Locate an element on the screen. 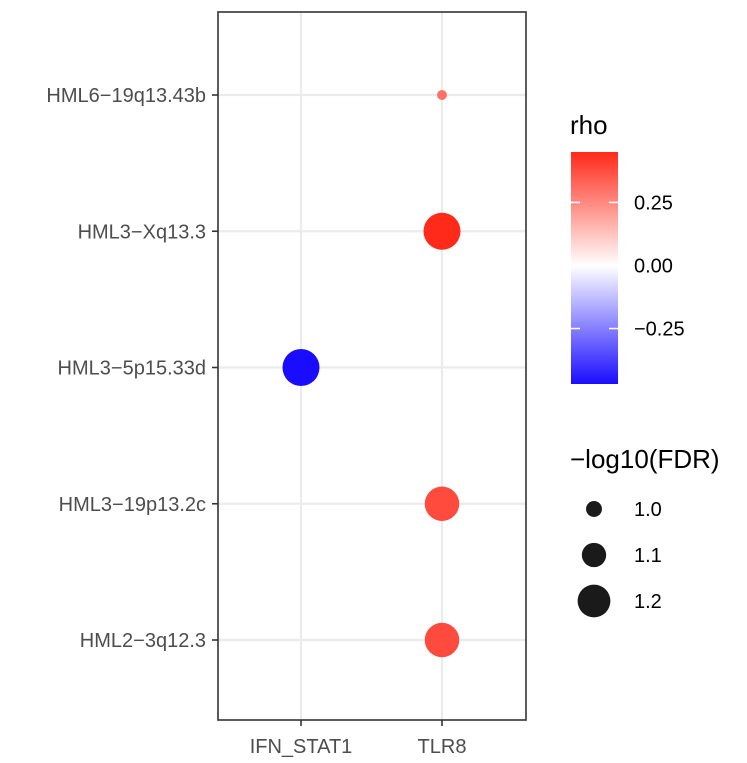 The width and height of the screenshot is (747, 763). color-bar-tick-label: 0.00 is located at coordinates (653, 266).